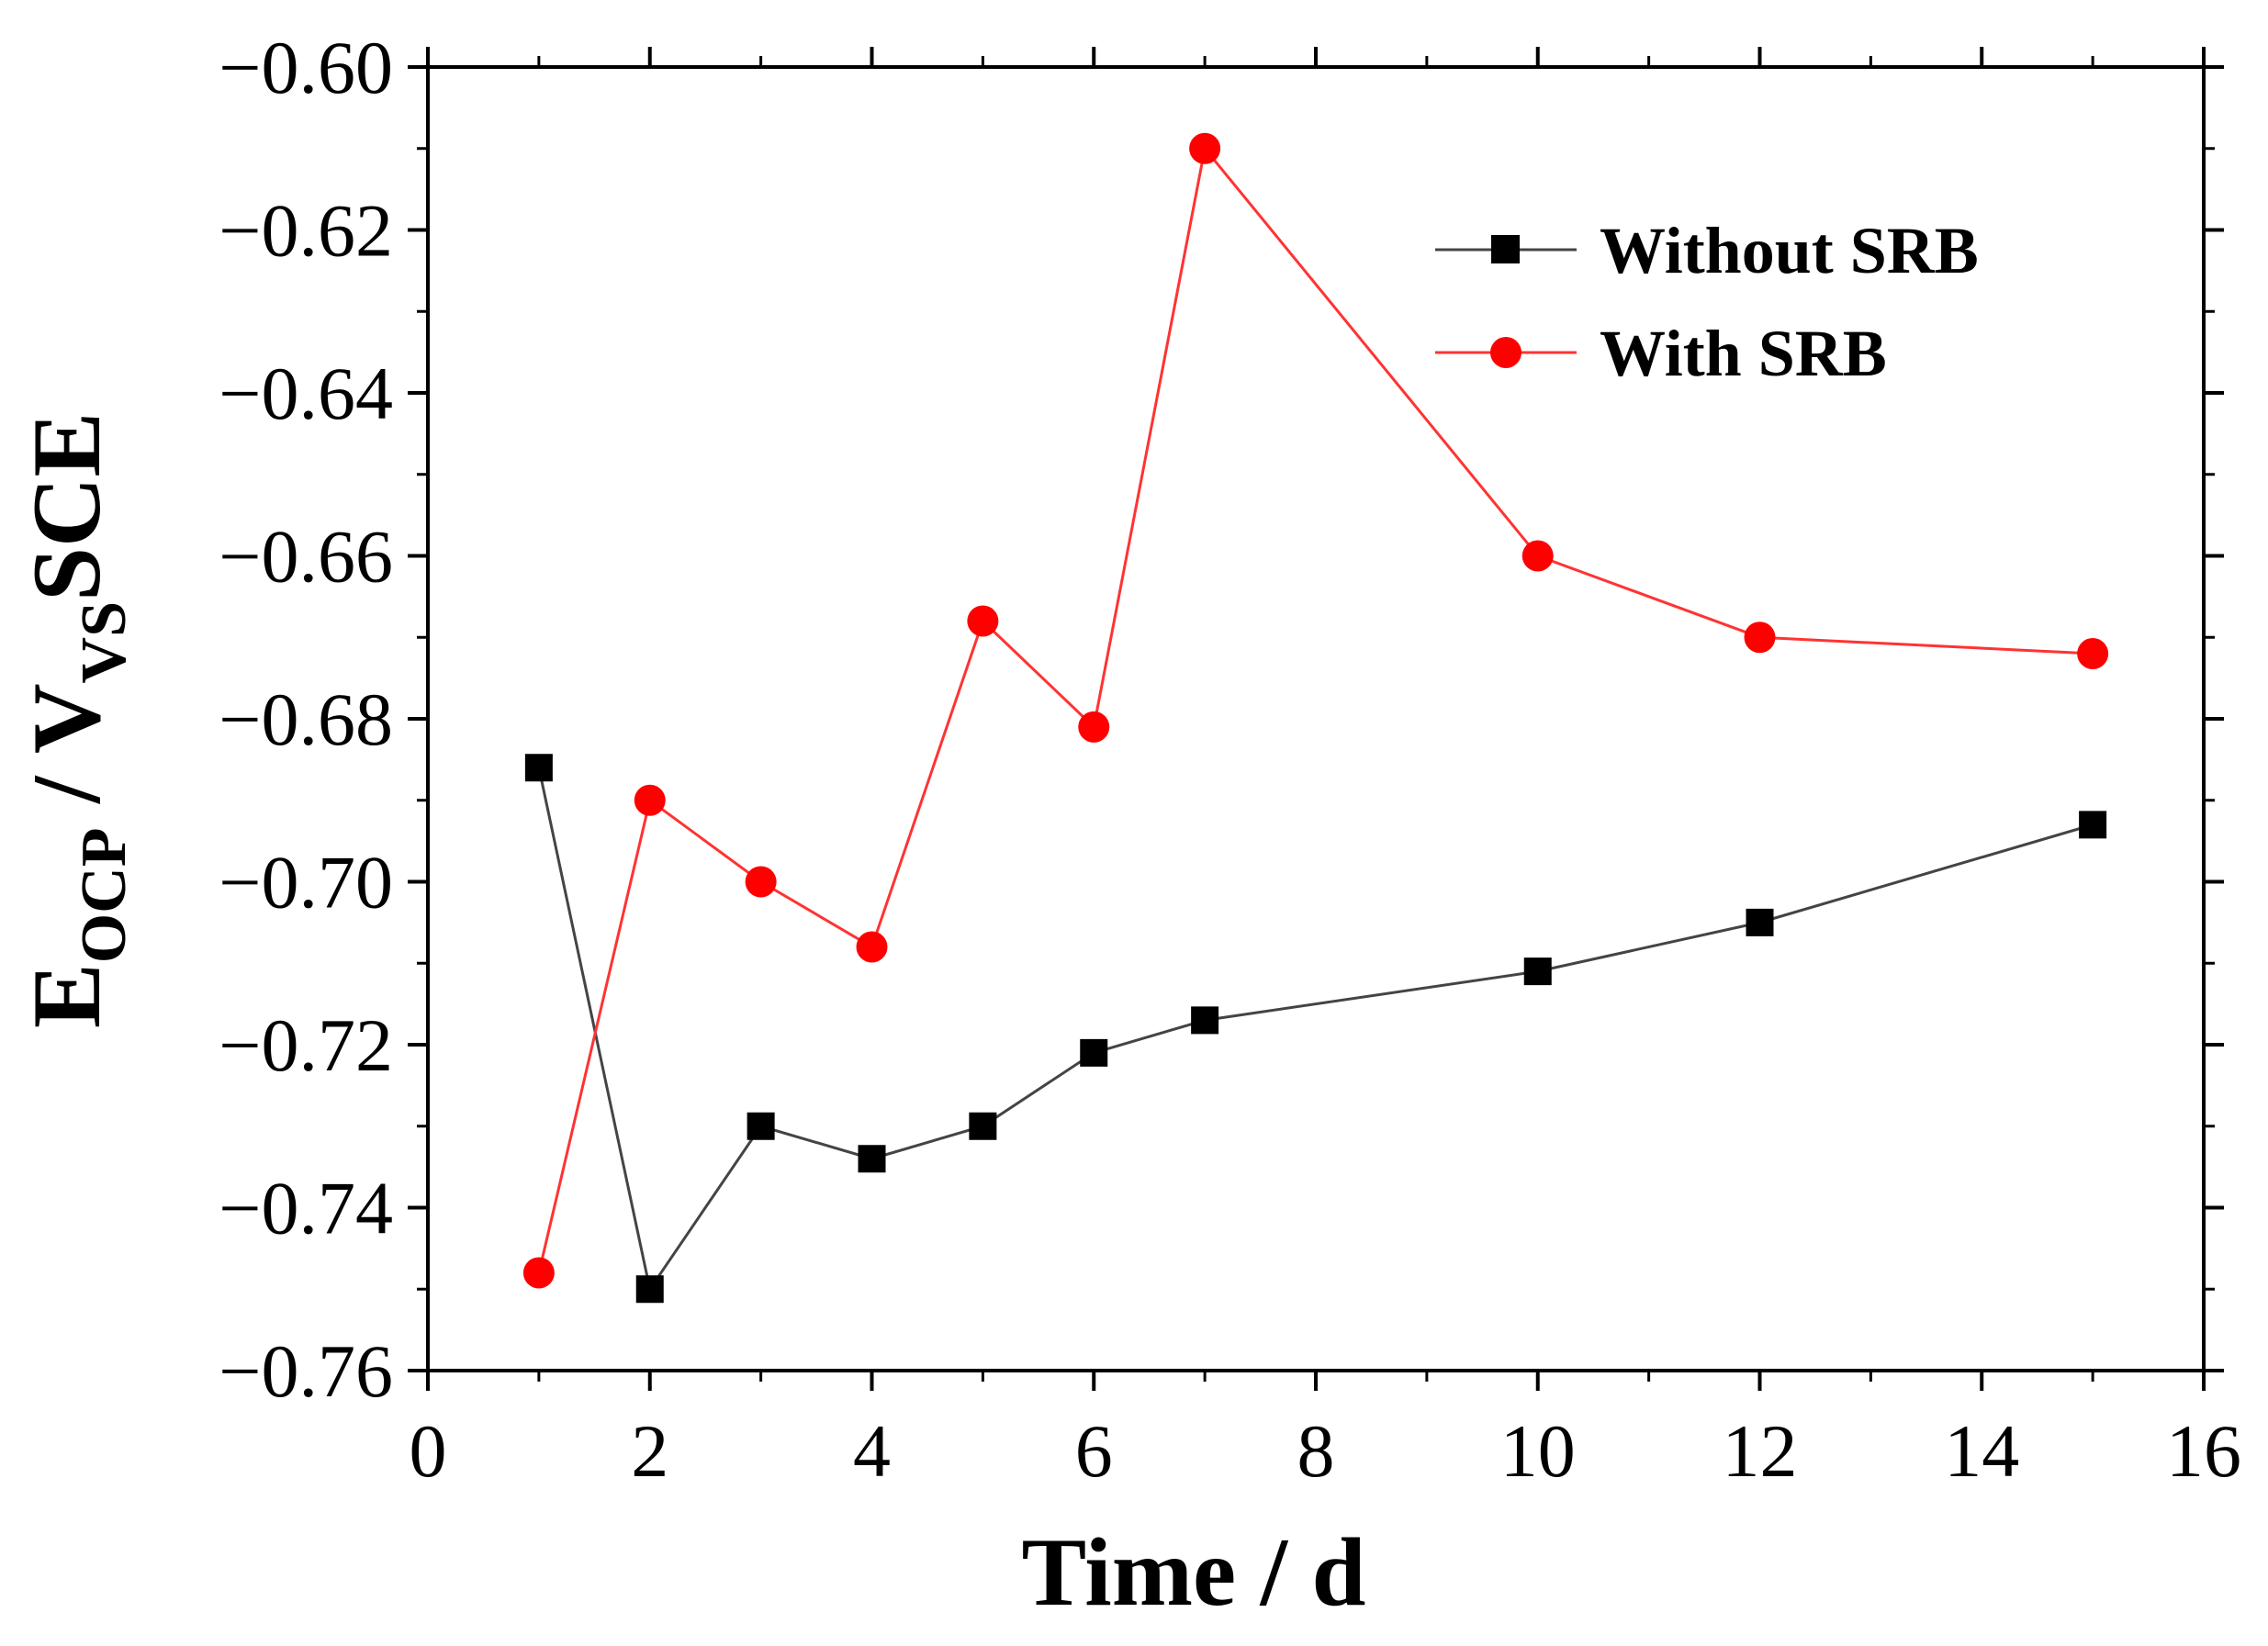  Describe the element at coordinates (67, 755) in the screenshot. I see `y-axis-title-sep: / V` at that location.